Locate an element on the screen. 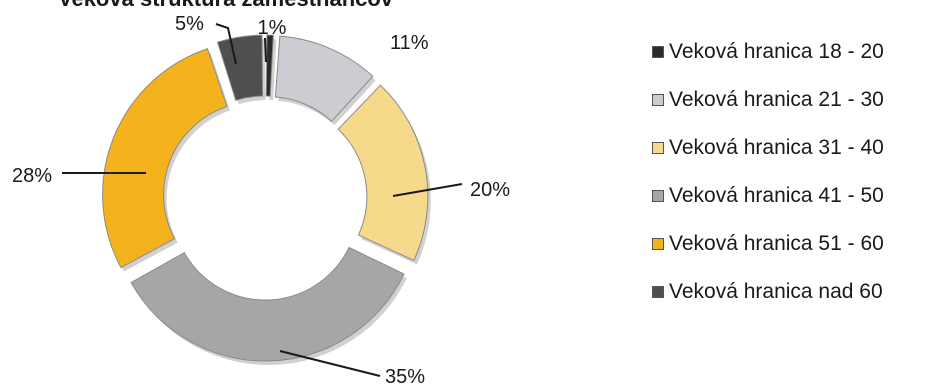 Image resolution: width=946 pixels, height=387 pixels. legend-label: Veková hranica 18 - 20 is located at coordinates (776, 51).